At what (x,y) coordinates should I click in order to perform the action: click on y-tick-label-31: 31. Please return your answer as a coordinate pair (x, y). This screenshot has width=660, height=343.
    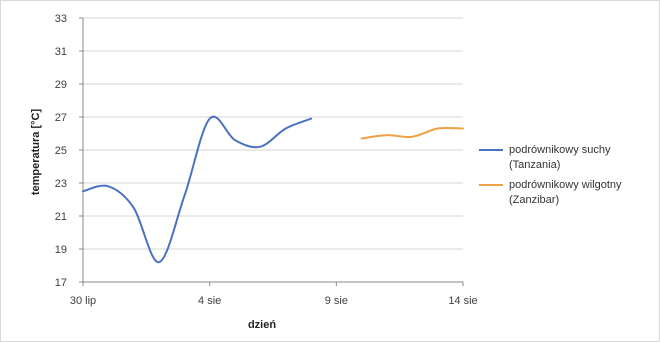
    Looking at the image, I should click on (61, 52).